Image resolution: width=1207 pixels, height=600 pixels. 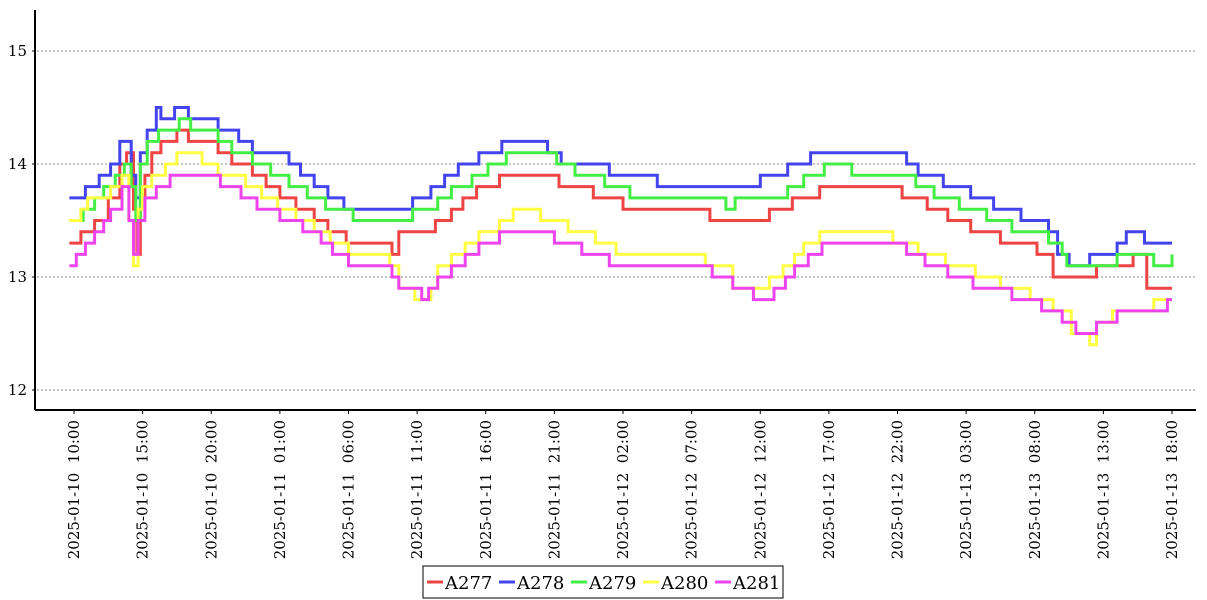 What do you see at coordinates (1103, 489) in the screenshot?
I see `x-tick-label: 2025-01-13 13:00` at bounding box center [1103, 489].